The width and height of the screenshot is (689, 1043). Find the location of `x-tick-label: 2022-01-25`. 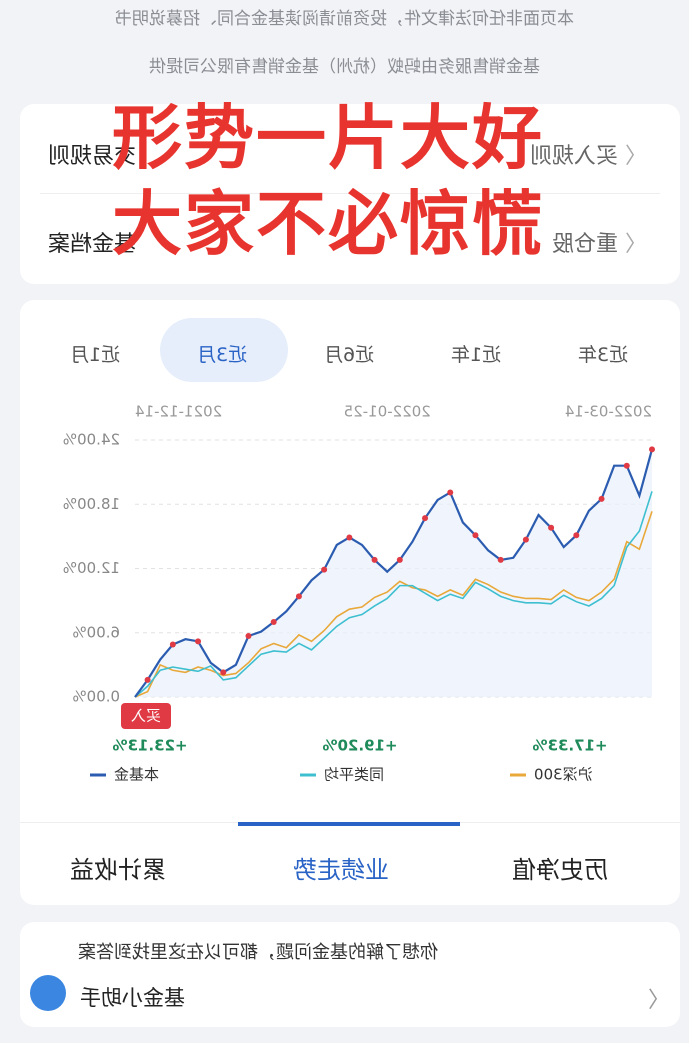

x-tick-label: 2022-01-25 is located at coordinates (387, 412).